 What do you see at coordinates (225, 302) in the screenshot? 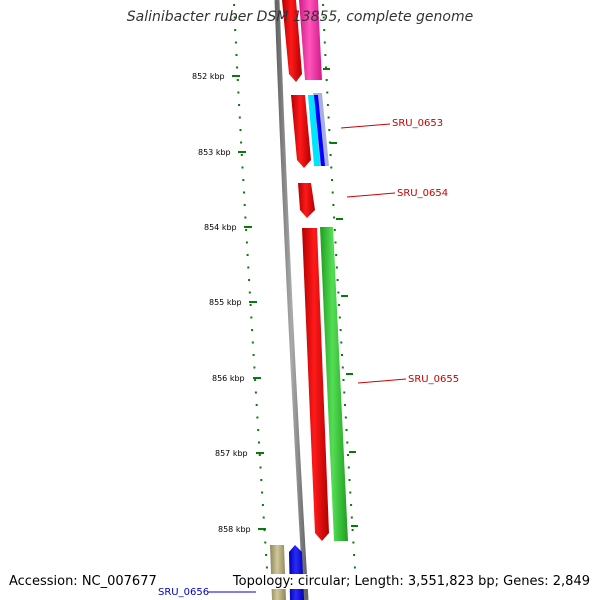
I see `ruler-tick-label: 855 kbp` at bounding box center [225, 302].